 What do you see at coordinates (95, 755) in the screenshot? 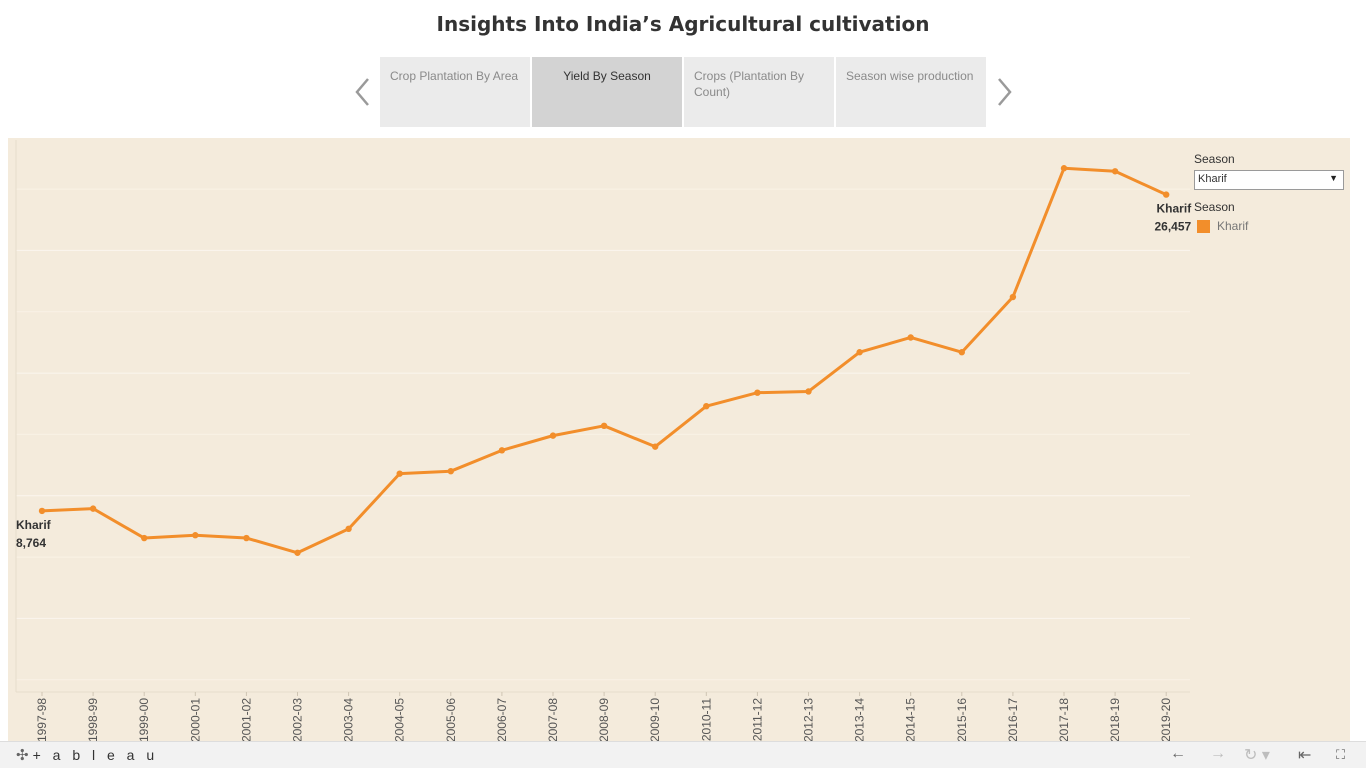
I see `tableau-wordmark: + a b l e a u` at bounding box center [95, 755].